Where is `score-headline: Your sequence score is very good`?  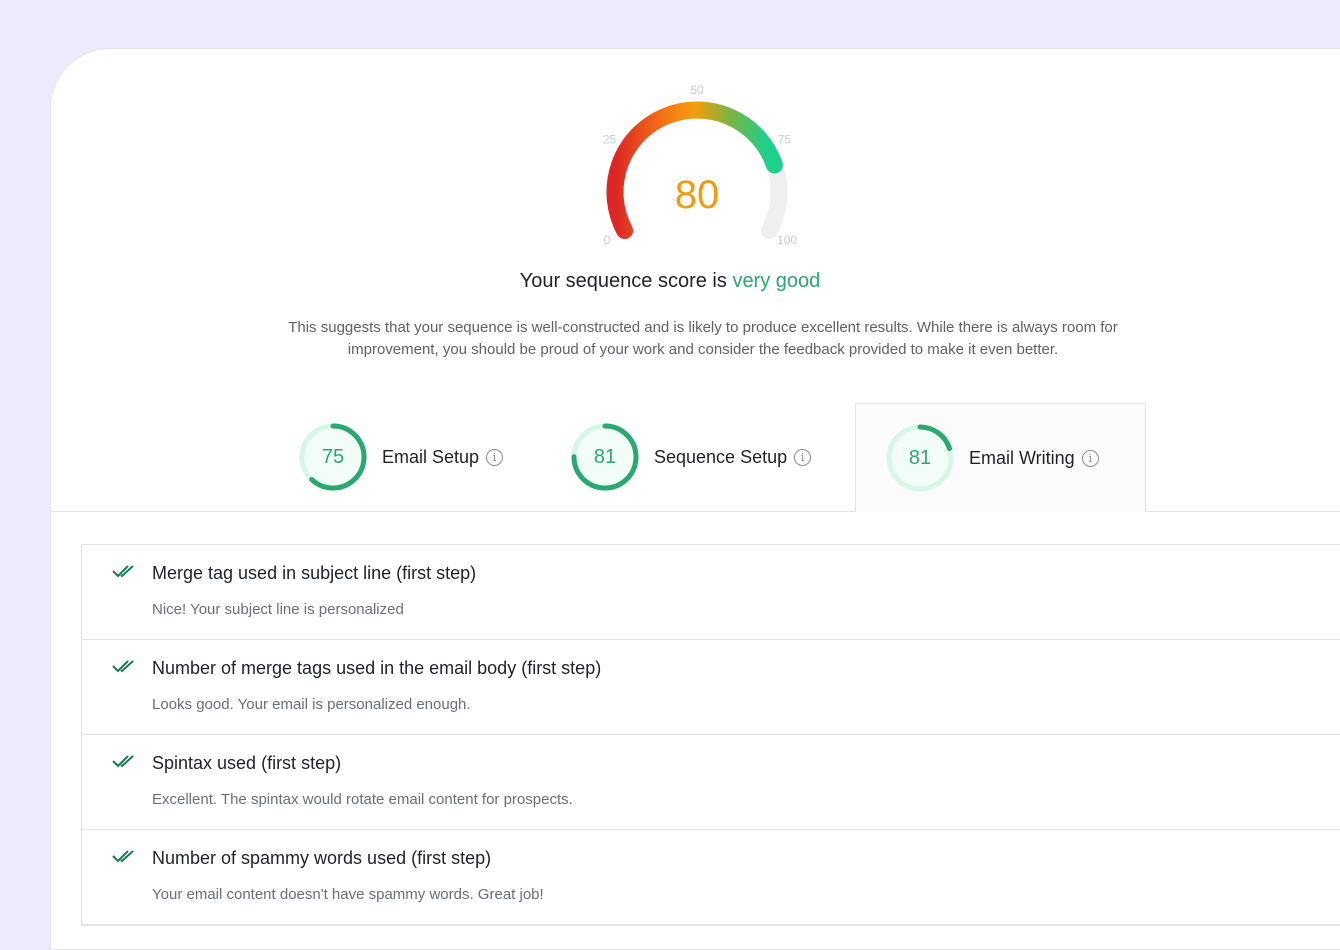
score-headline: Your sequence score is very good is located at coordinates (670, 281).